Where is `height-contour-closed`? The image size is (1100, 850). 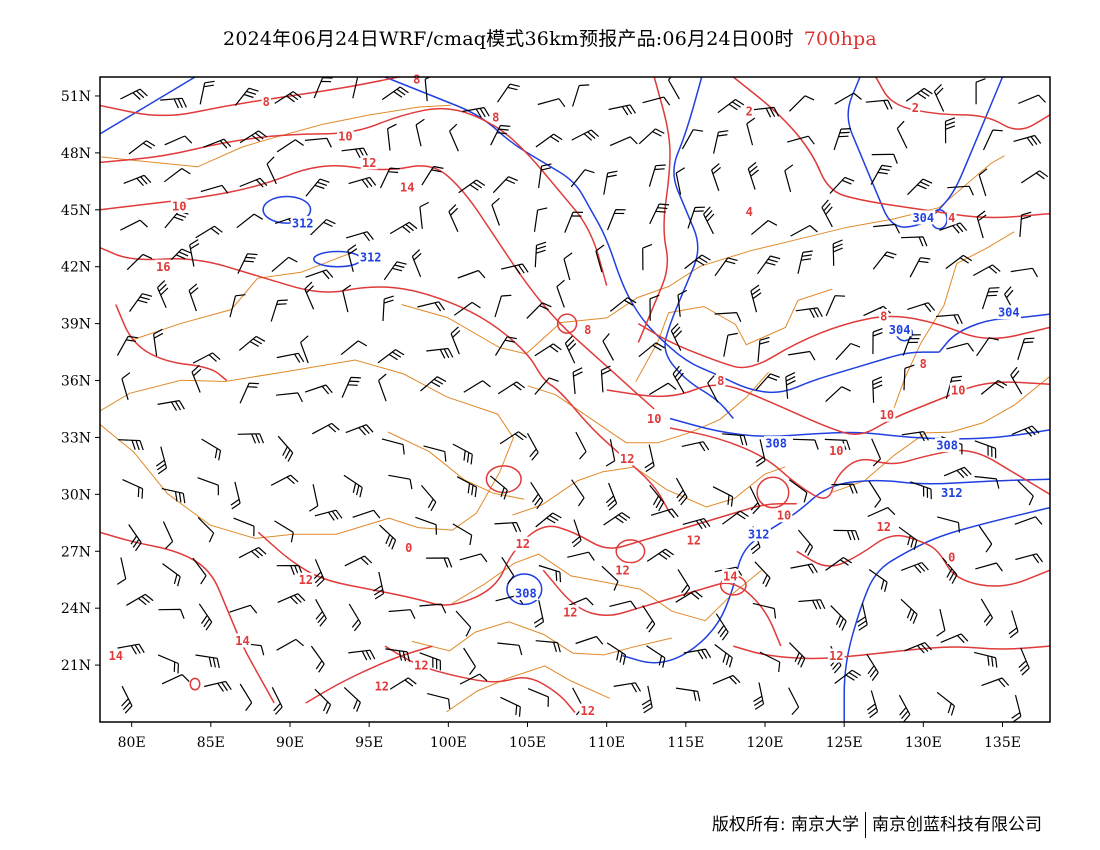 height-contour-closed is located at coordinates (524, 589).